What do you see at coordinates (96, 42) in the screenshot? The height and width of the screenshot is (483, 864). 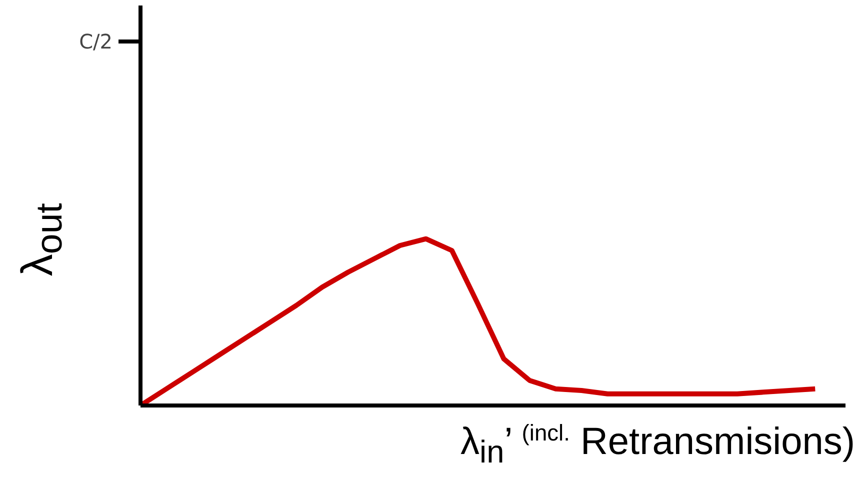 I see `text: C/2` at bounding box center [96, 42].